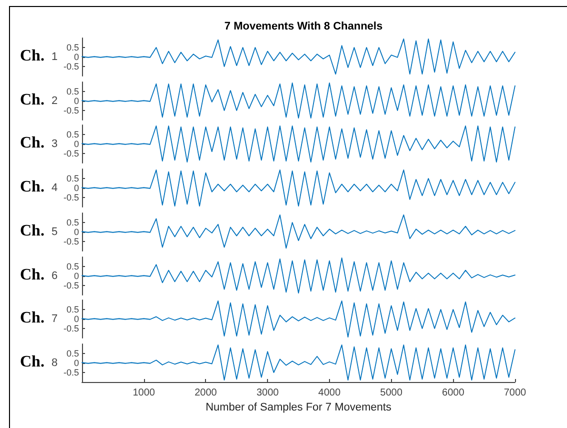  Describe the element at coordinates (303, 26) in the screenshot. I see `chart-title: 7 Movements With 8 Channels` at that location.